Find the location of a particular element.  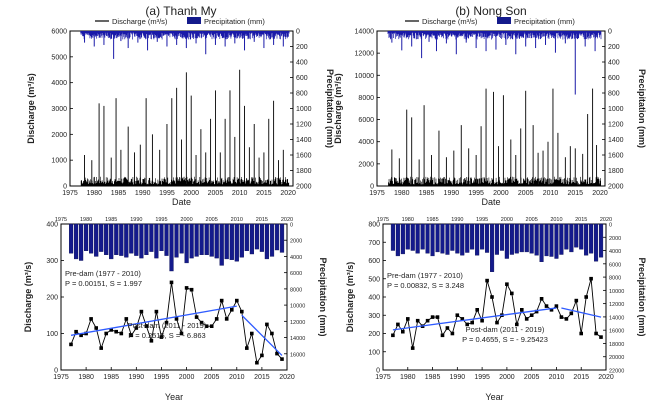

y2-tick-label: 200 is located at coordinates (614, 47).